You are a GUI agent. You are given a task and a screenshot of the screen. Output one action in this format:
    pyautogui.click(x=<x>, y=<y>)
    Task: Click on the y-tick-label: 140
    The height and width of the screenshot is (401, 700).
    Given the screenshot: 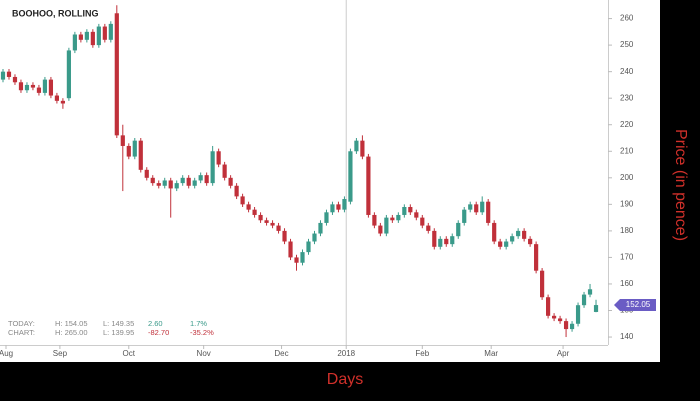 What is the action you would take?
    pyautogui.click(x=627, y=336)
    